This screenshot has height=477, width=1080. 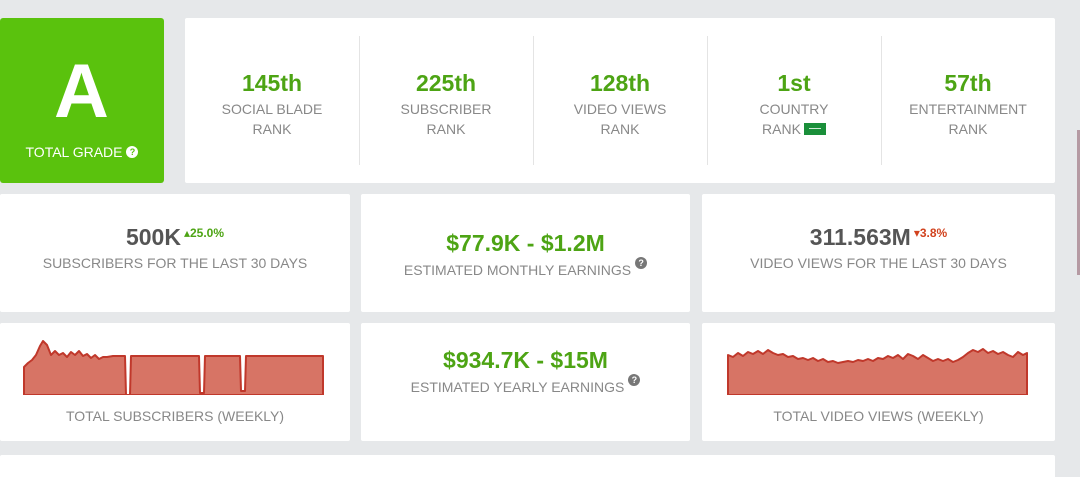 What do you see at coordinates (878, 263) in the screenshot?
I see `video-views-30-days-label: VIDEO VIEWS FOR THE LAST 30 DAYS` at bounding box center [878, 263].